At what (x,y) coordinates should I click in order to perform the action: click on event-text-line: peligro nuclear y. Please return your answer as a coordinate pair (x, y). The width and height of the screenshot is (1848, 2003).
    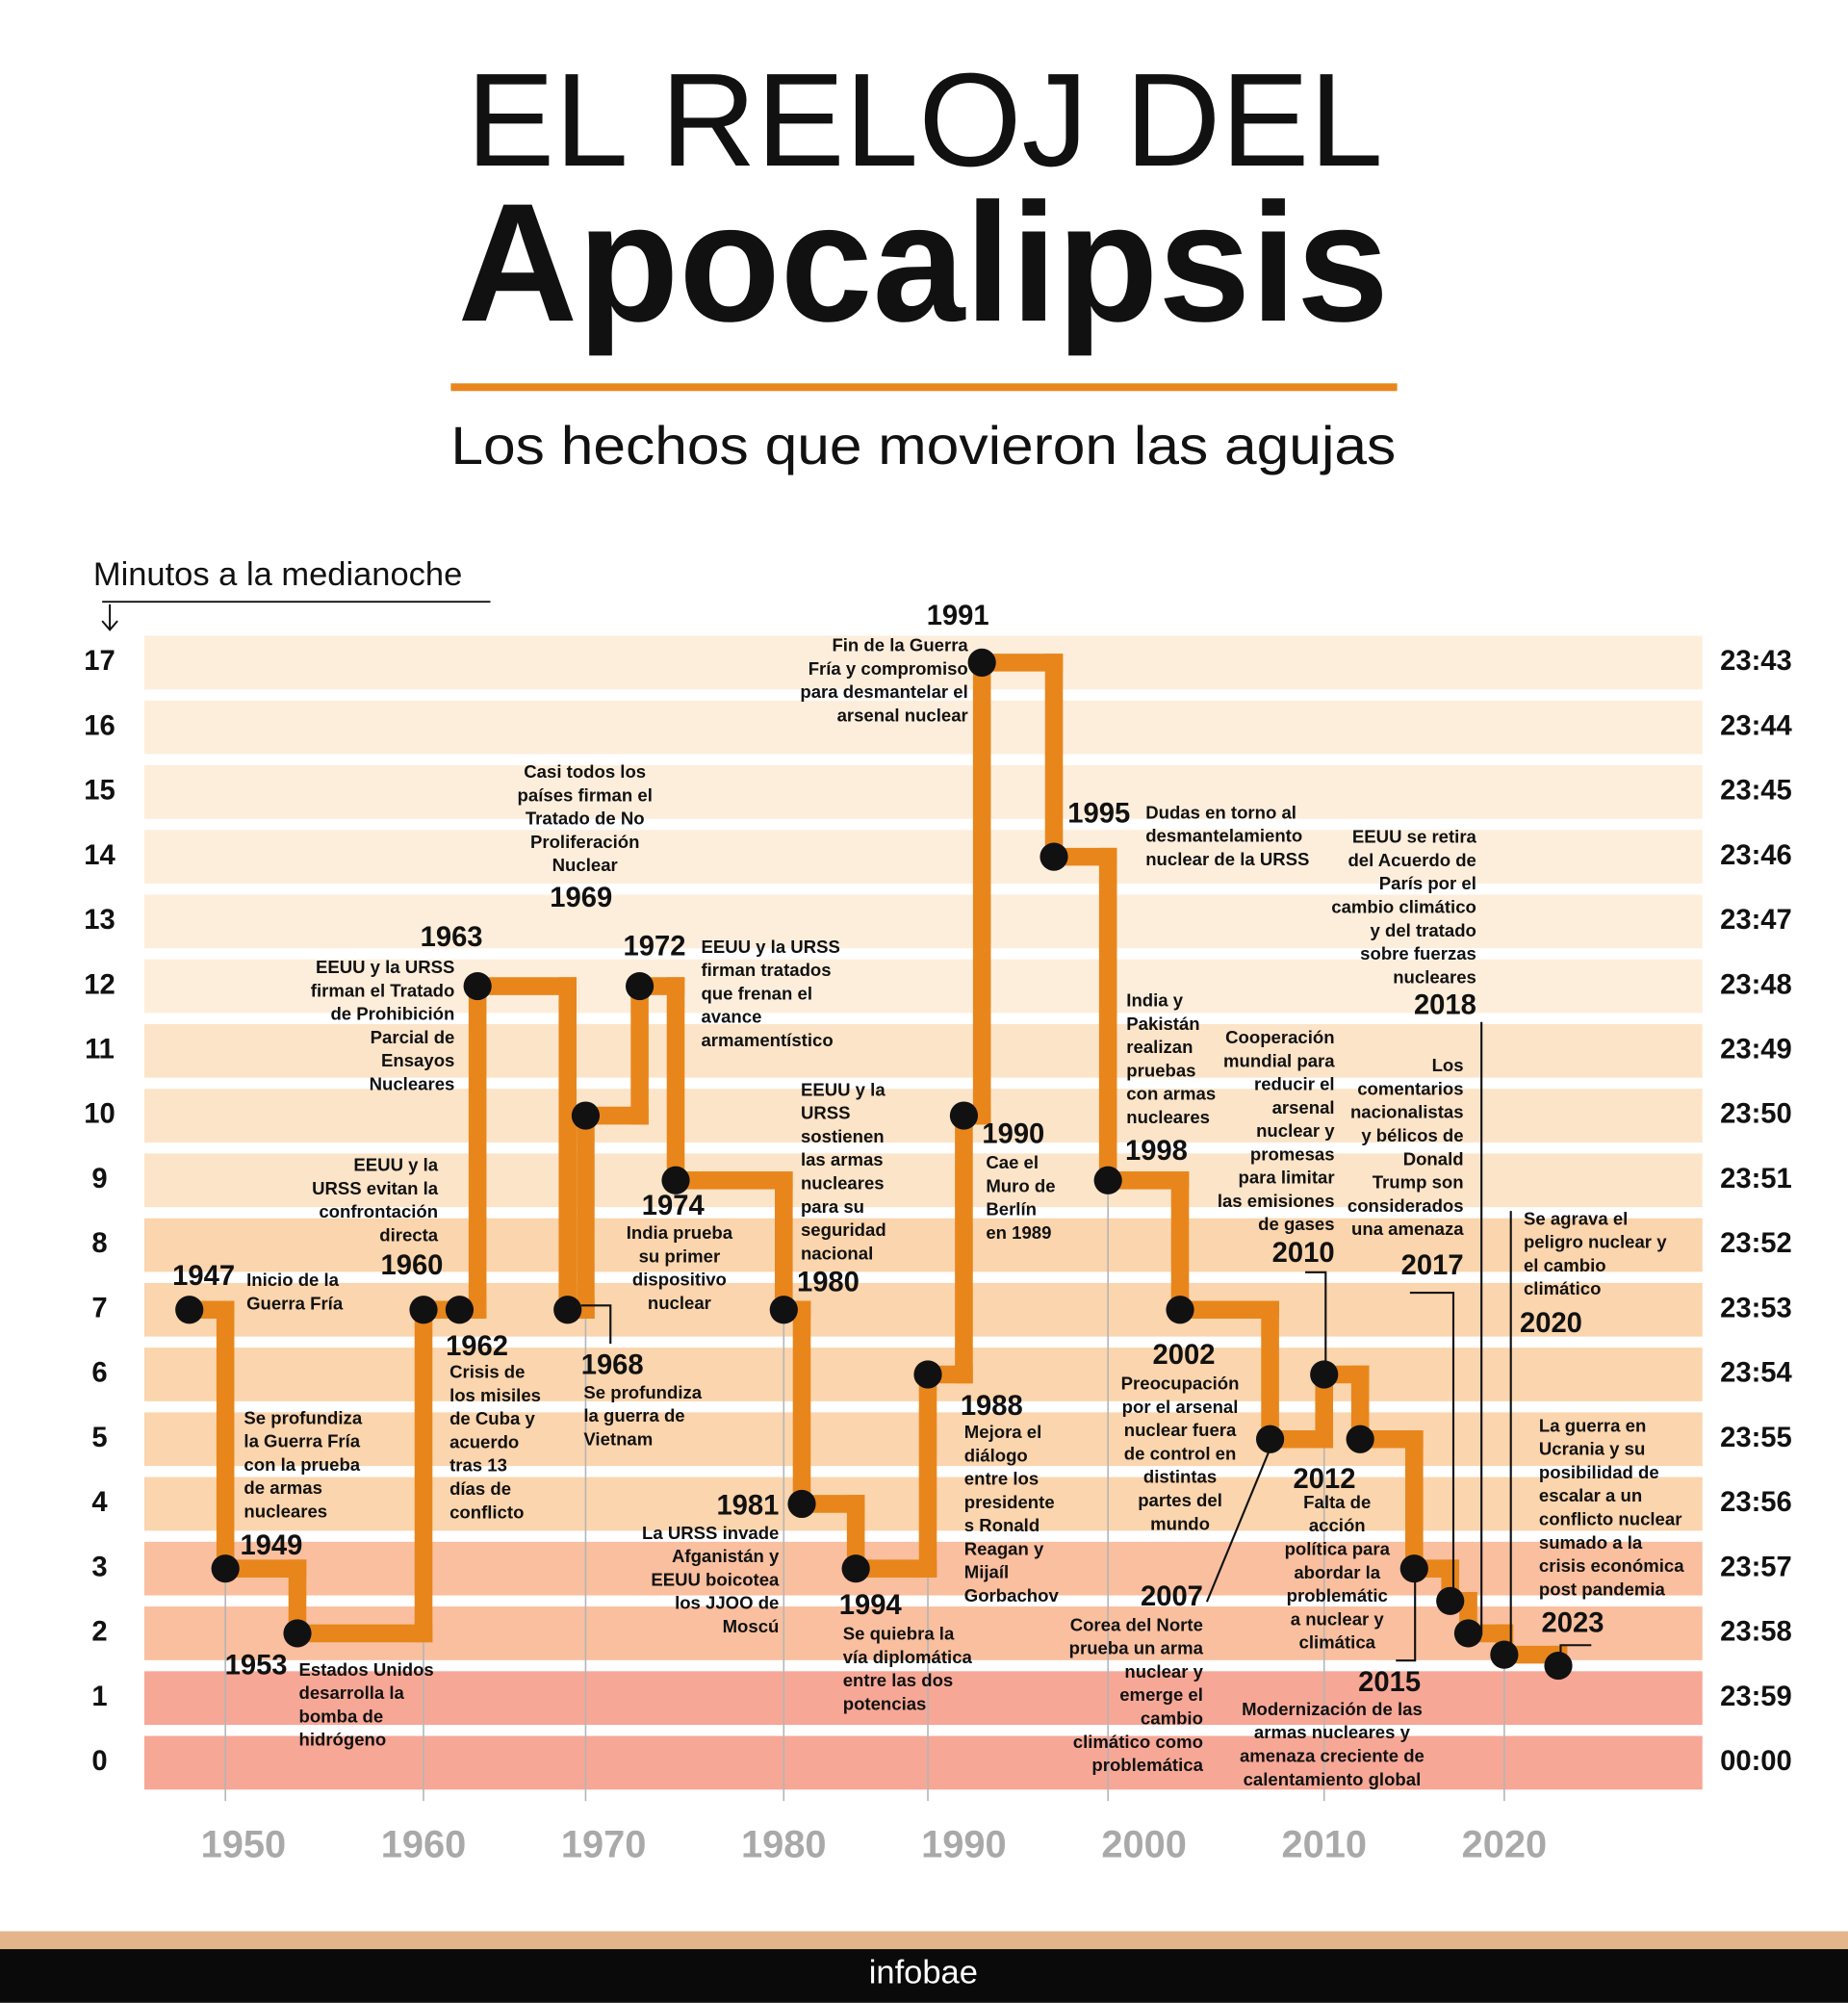
    Looking at the image, I should click on (1595, 1242).